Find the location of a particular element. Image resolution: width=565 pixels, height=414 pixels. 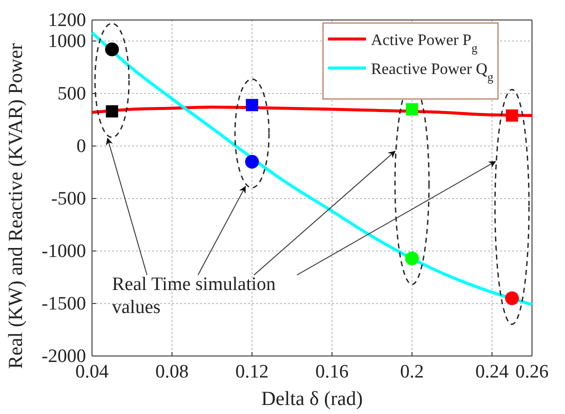

x-tick-label: 0.2 is located at coordinates (412, 371).